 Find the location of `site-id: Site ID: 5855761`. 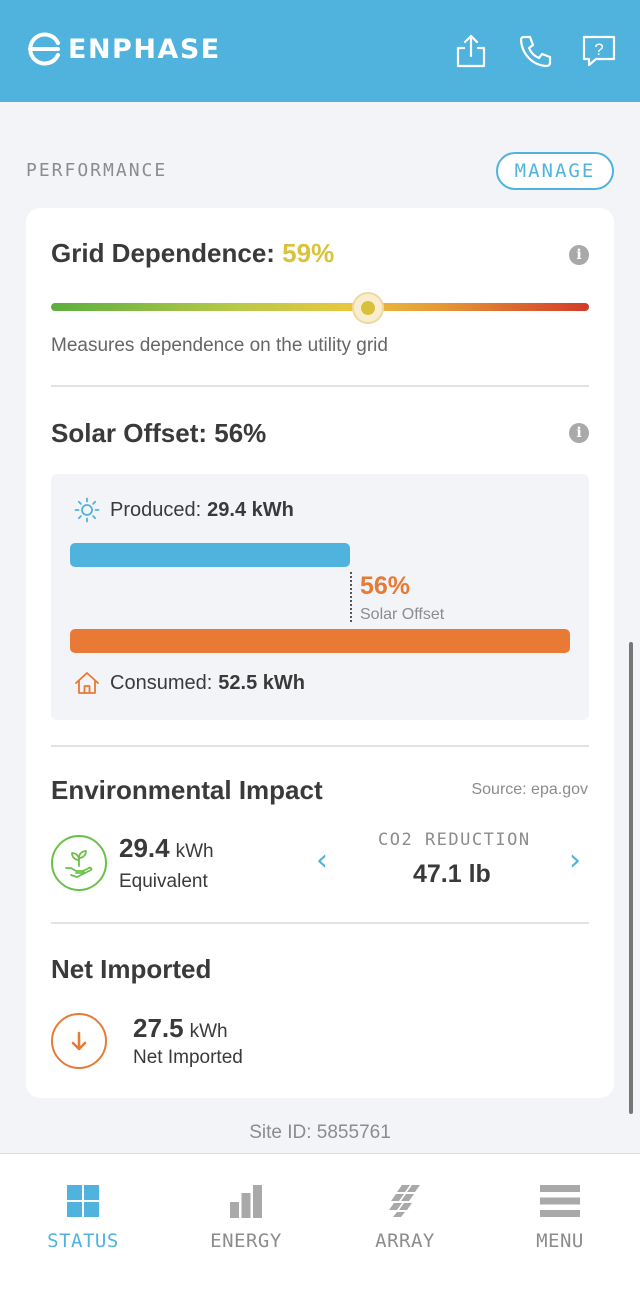

site-id: Site ID: 5855761 is located at coordinates (320, 1132).